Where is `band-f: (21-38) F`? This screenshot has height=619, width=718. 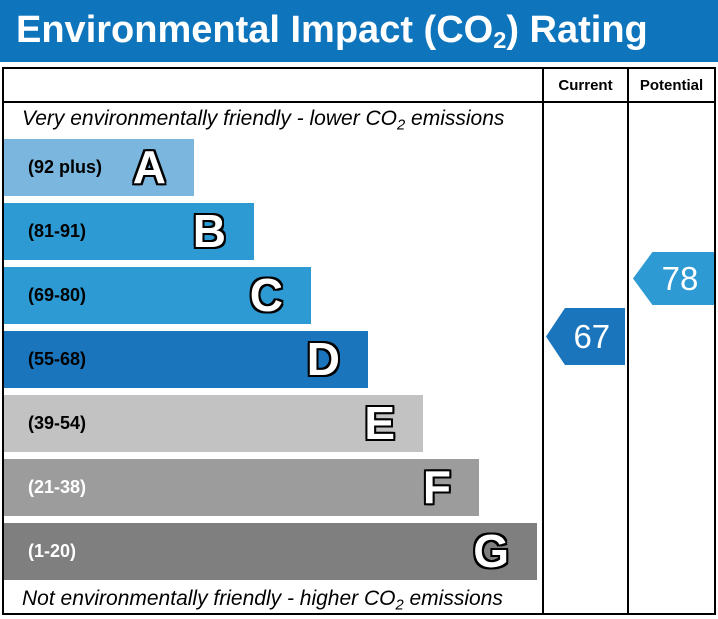 band-f: (21-38) F is located at coordinates (241, 487).